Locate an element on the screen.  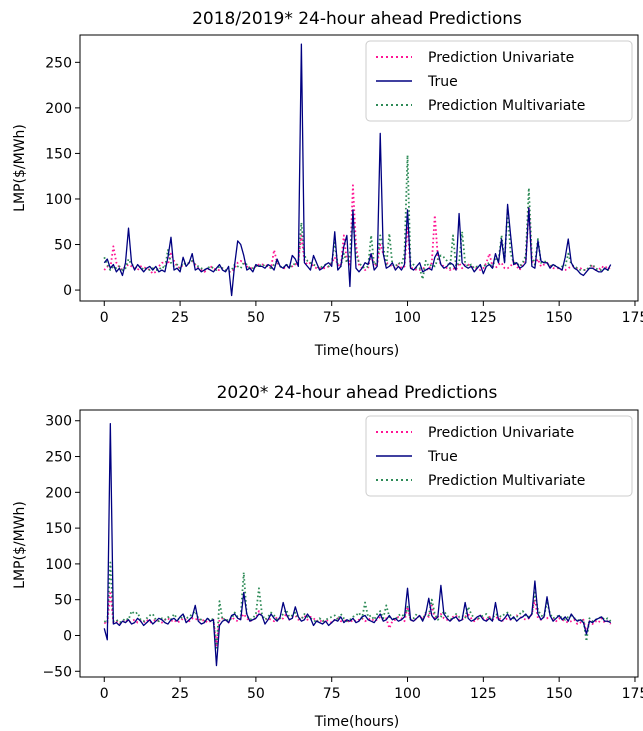
series-line-prediction-multivariate is located at coordinates (357, 606).